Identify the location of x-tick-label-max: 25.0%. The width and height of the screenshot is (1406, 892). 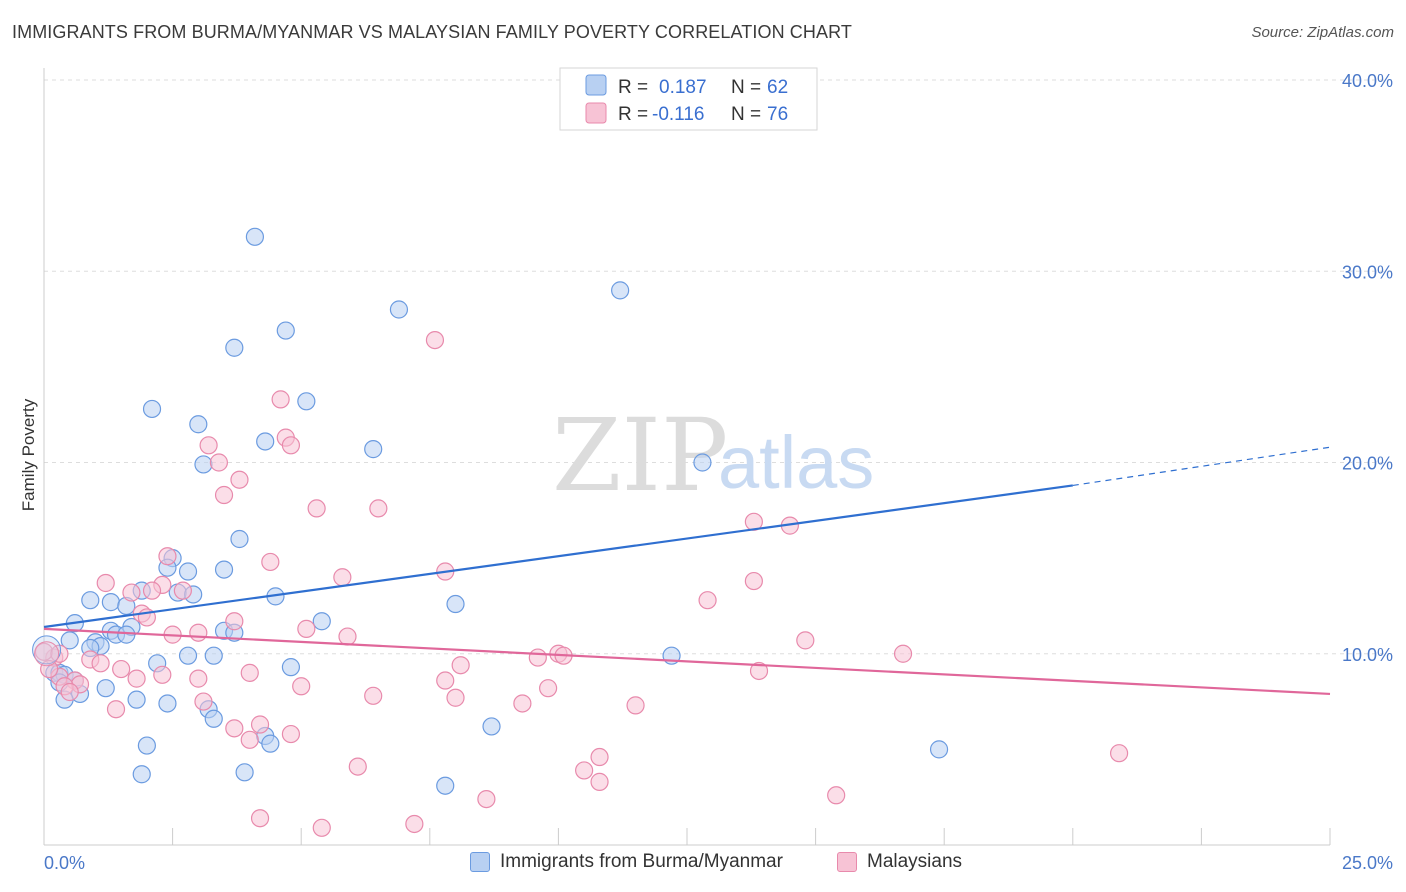
(1367, 863).